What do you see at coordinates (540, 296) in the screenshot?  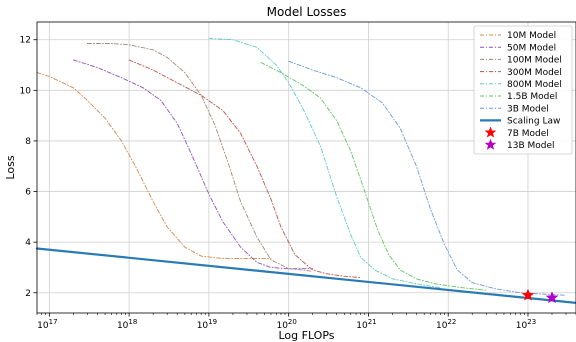 I see `marker-group` at bounding box center [540, 296].